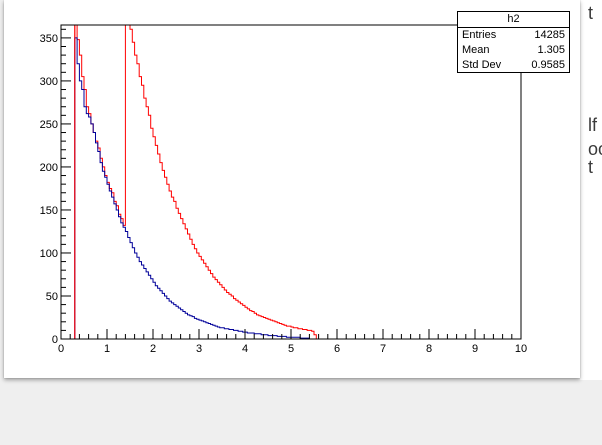  Describe the element at coordinates (291, 349) in the screenshot. I see `x-tick-label: 5` at that location.